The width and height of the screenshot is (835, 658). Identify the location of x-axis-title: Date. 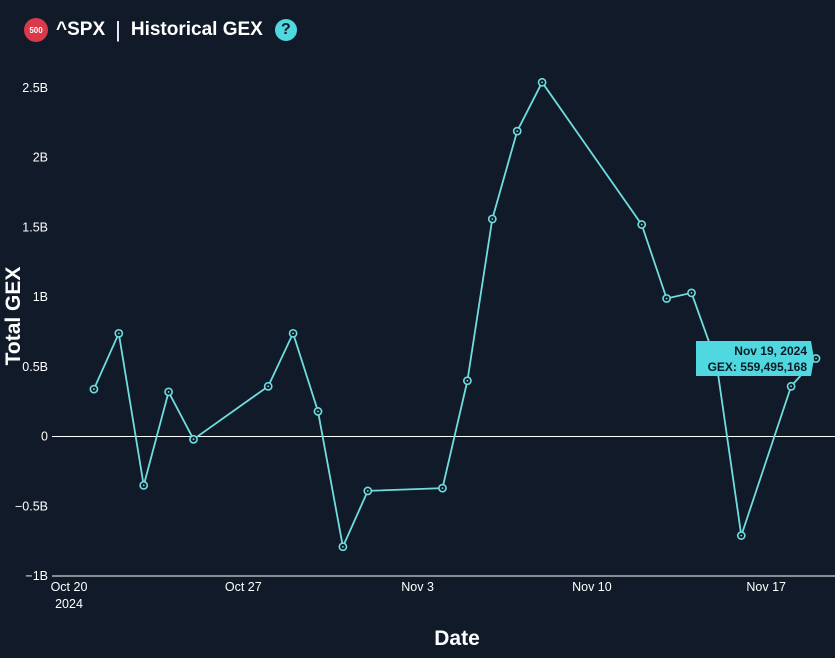
(457, 638).